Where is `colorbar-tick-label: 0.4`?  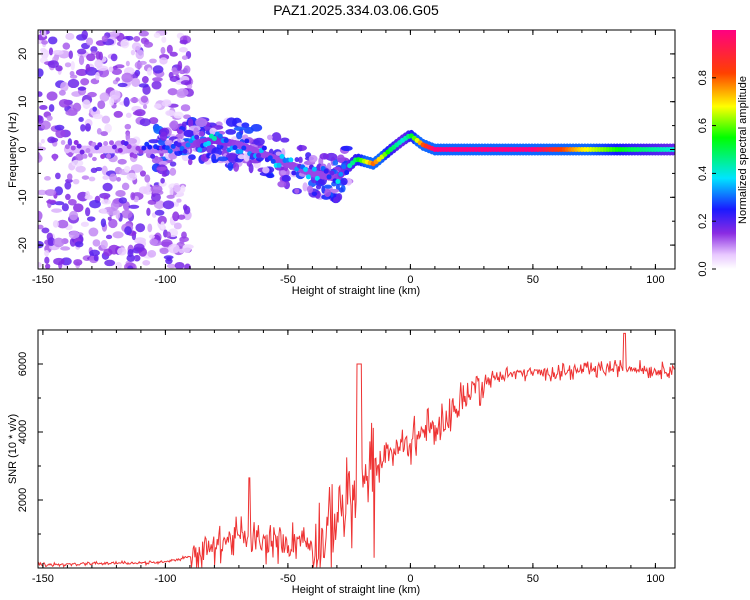
colorbar-tick-label: 0.4 is located at coordinates (703, 173).